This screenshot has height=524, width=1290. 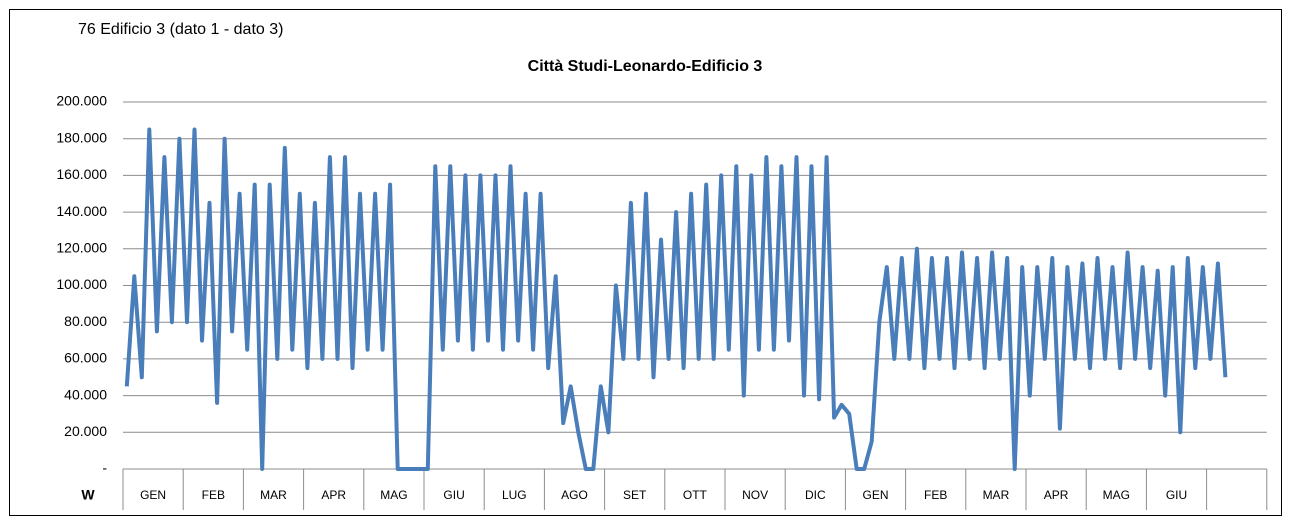 What do you see at coordinates (85, 431) in the screenshot?
I see `y-tick-label: 20.000` at bounding box center [85, 431].